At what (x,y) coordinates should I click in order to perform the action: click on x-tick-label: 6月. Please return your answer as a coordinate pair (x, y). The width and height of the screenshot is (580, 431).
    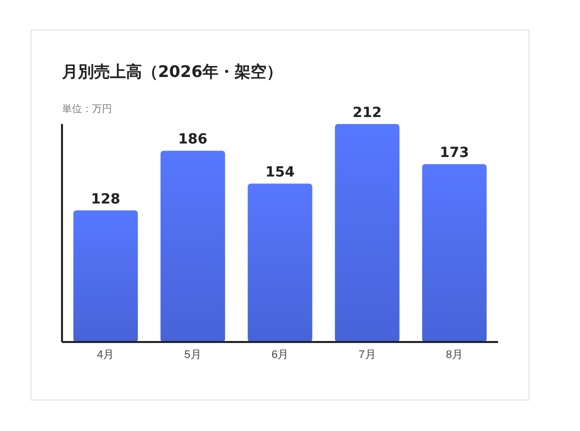
    Looking at the image, I should click on (280, 354).